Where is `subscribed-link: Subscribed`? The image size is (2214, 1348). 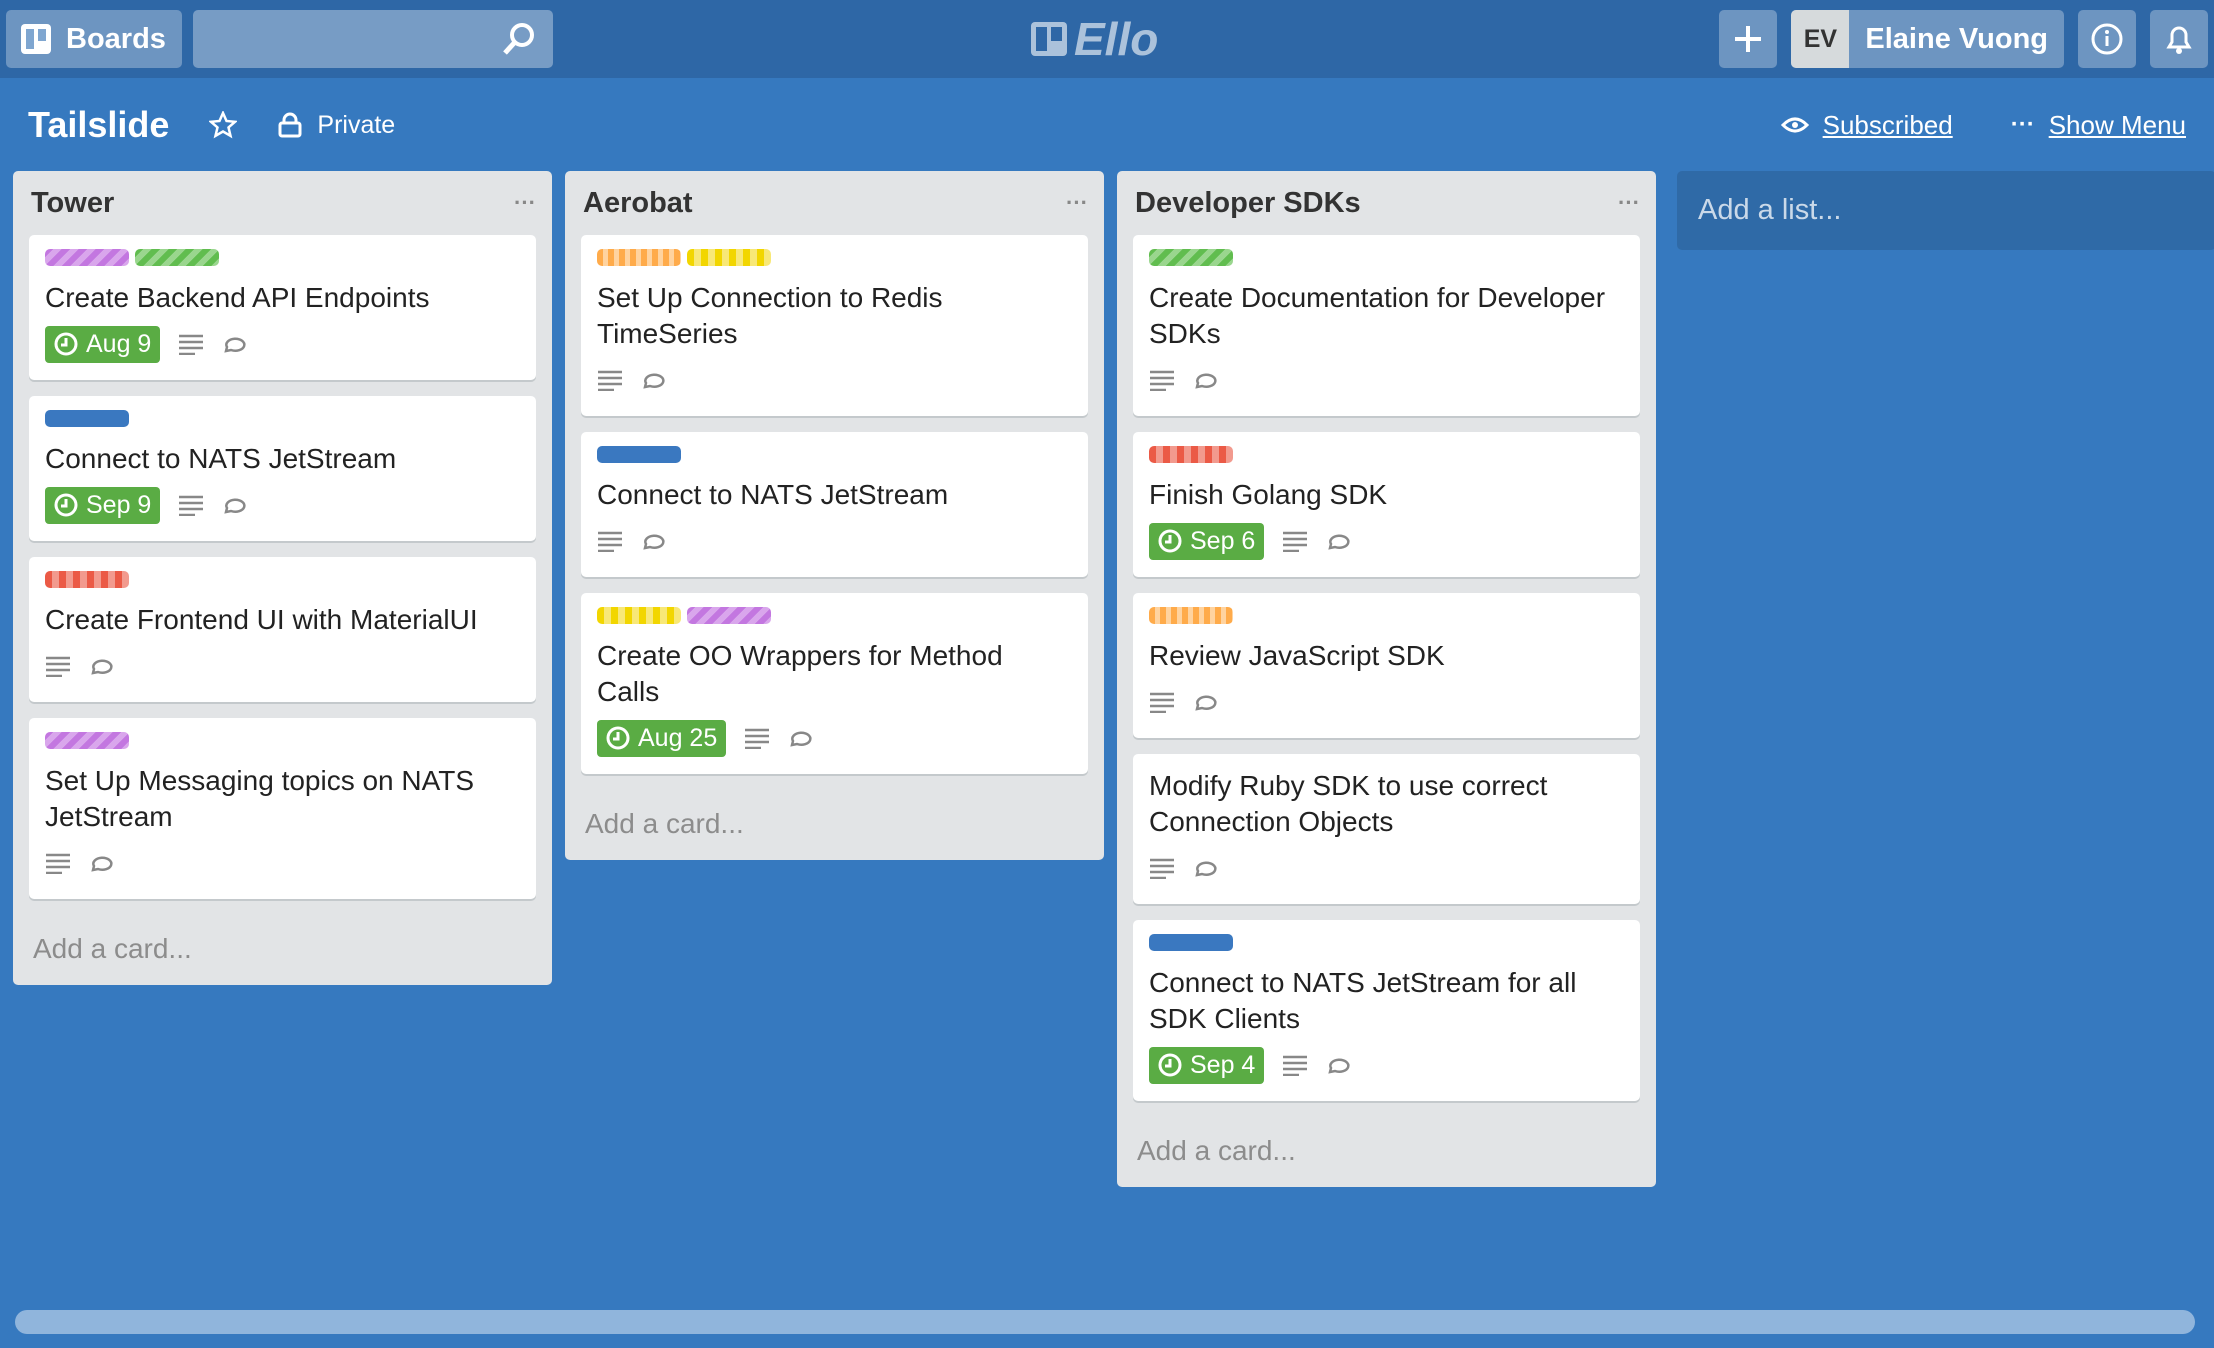 subscribed-link: Subscribed is located at coordinates (1887, 124).